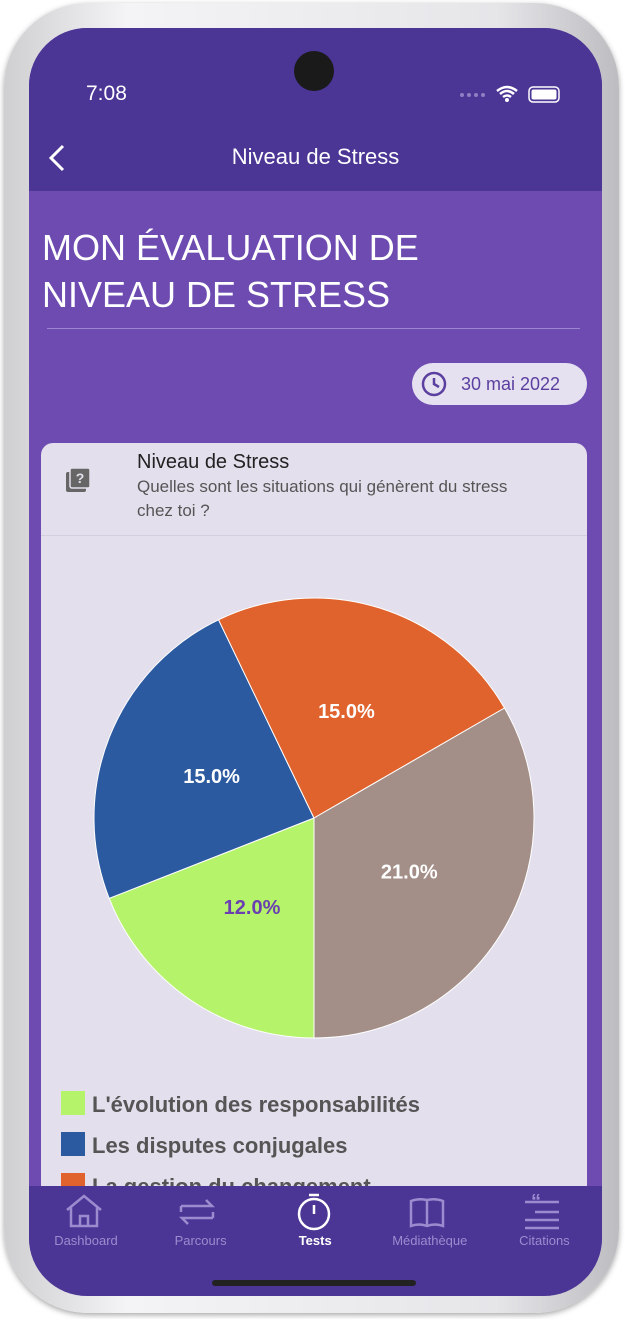  Describe the element at coordinates (313, 328) in the screenshot. I see `divider` at that location.